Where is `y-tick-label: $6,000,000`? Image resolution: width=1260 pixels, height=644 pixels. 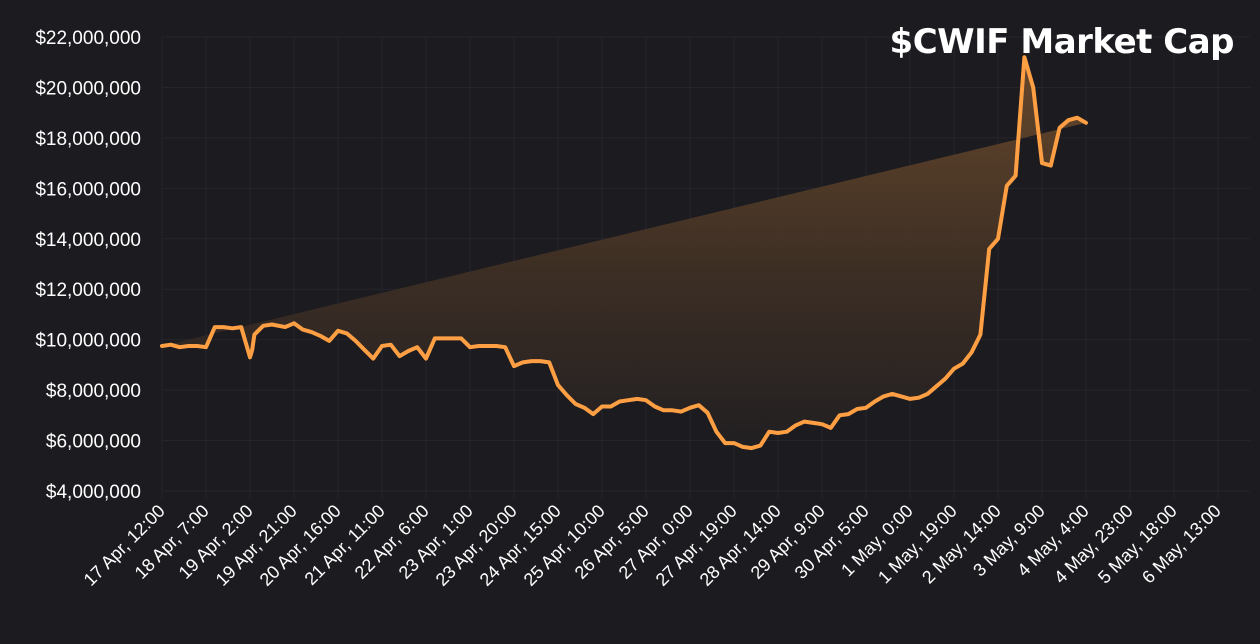
y-tick-label: $6,000,000 is located at coordinates (93, 442).